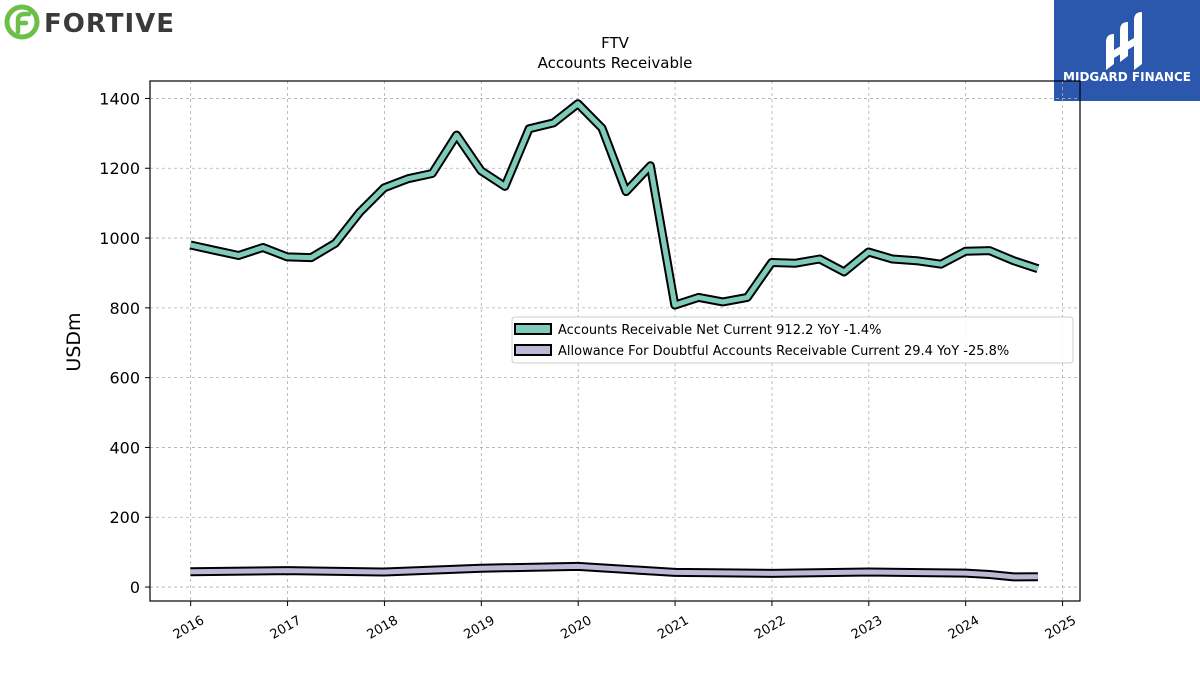 This screenshot has width=1200, height=675. What do you see at coordinates (124, 308) in the screenshot?
I see `y-tick-label: 800` at bounding box center [124, 308].